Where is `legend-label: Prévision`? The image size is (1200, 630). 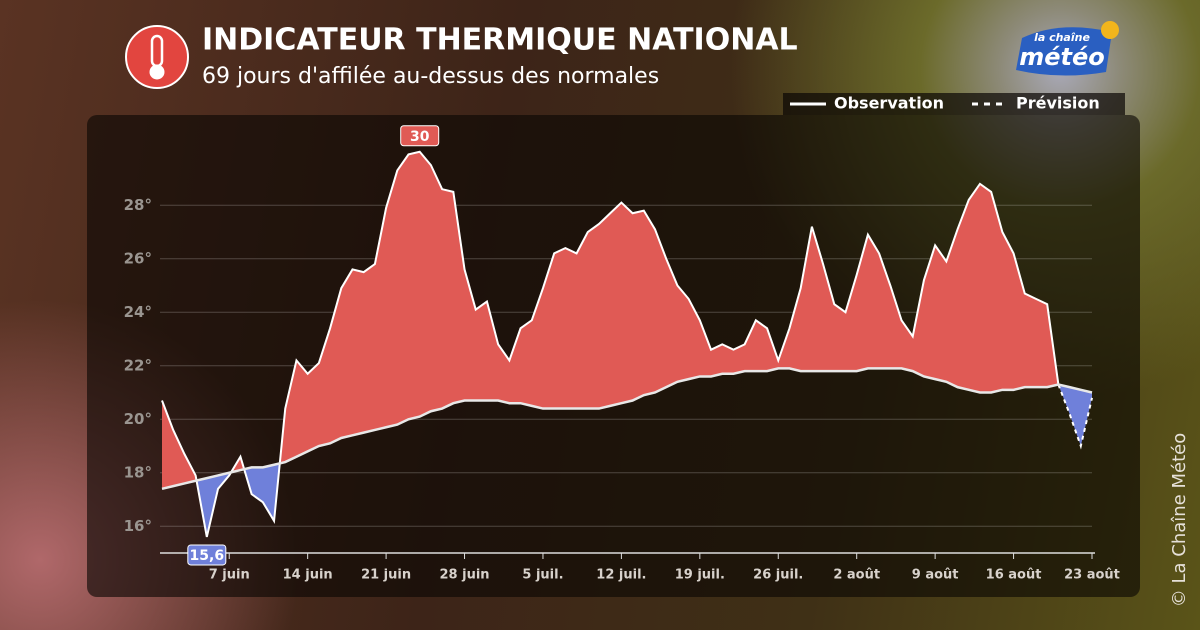
legend-label: Prévision is located at coordinates (1058, 103).